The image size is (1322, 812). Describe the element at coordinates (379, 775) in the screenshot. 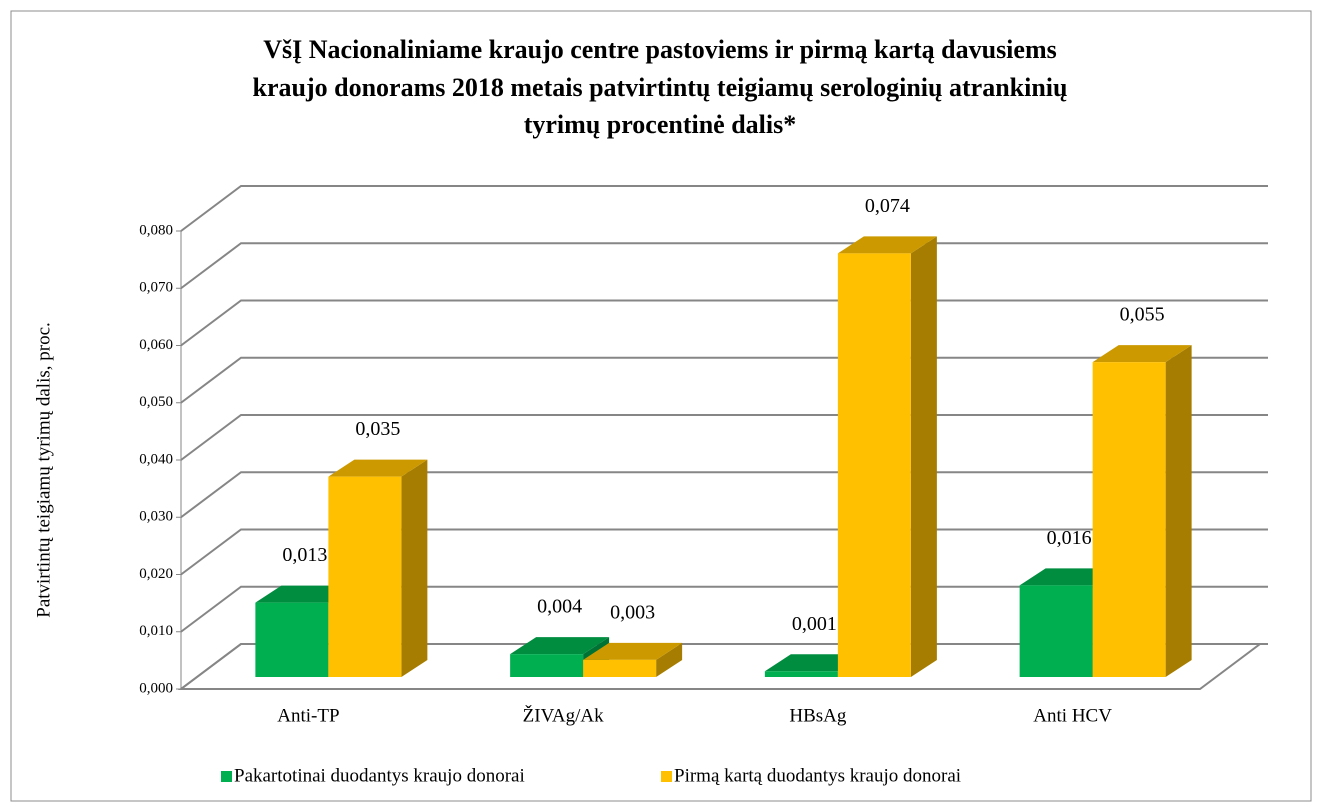

I see `legend-label: Pakartotinai duodantys kraujo donorai` at that location.